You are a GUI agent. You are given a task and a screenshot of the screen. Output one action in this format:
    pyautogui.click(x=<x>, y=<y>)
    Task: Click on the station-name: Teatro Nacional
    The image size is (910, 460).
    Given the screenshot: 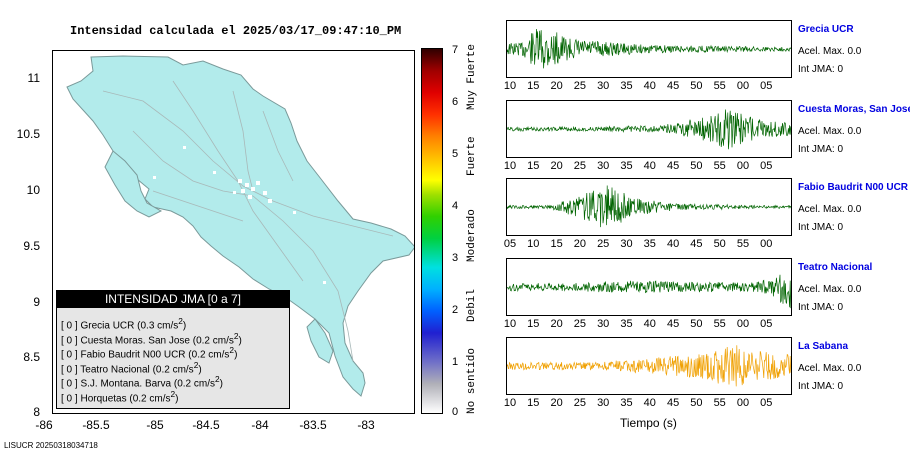 What is the action you would take?
    pyautogui.click(x=835, y=267)
    